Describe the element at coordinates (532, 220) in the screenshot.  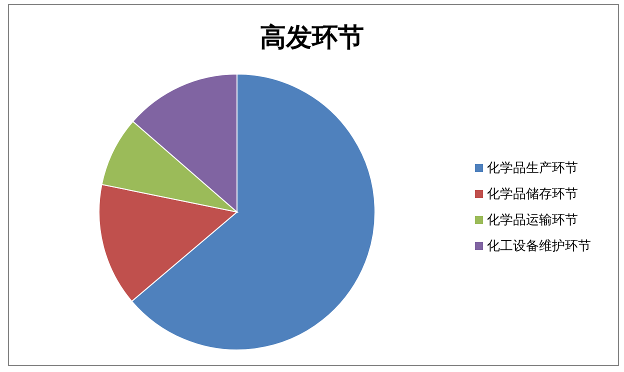
I see `legend-label: 化学品运输环节` at that location.